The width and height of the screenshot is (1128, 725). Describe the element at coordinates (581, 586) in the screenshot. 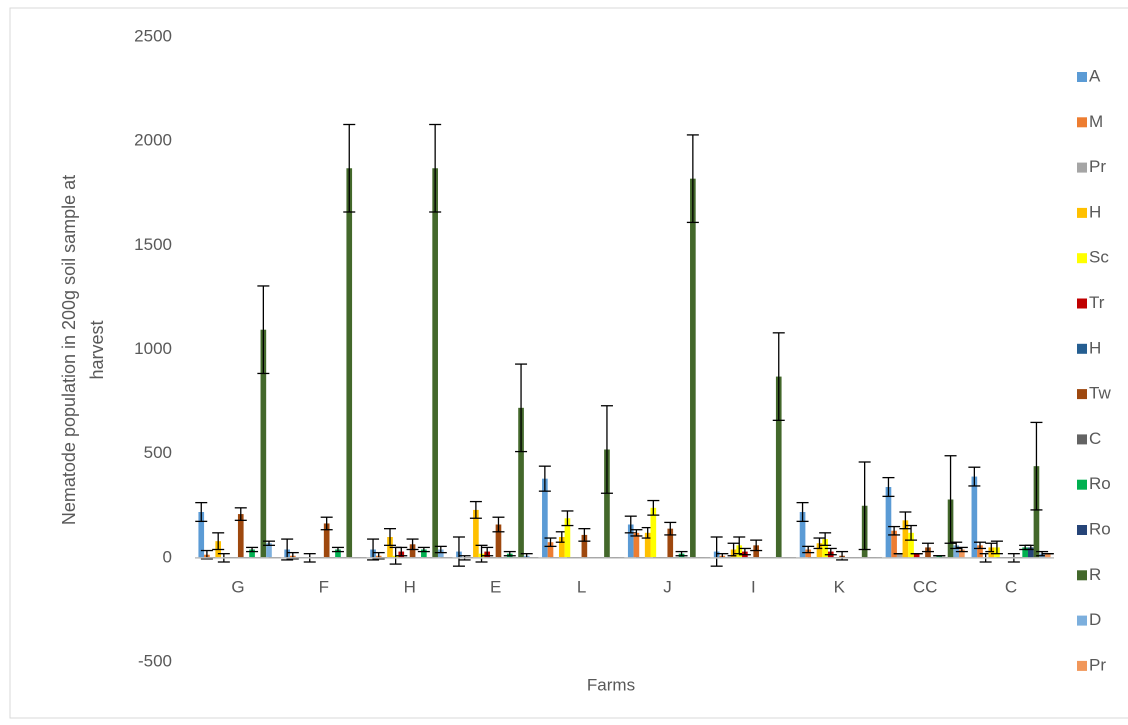

I see `x-tick-label: L` at that location.